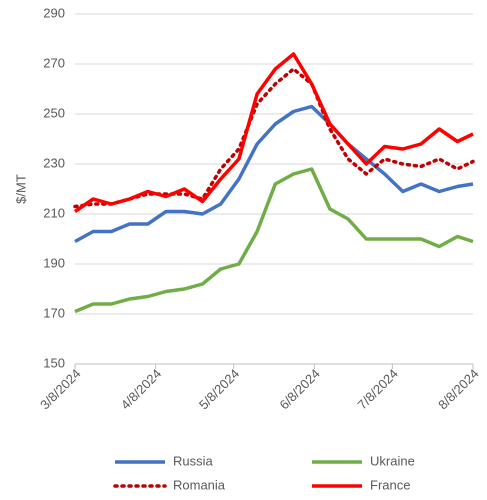 This screenshot has height=500, width=487. Describe the element at coordinates (54, 362) in the screenshot. I see `y-tick-label: 150` at that location.